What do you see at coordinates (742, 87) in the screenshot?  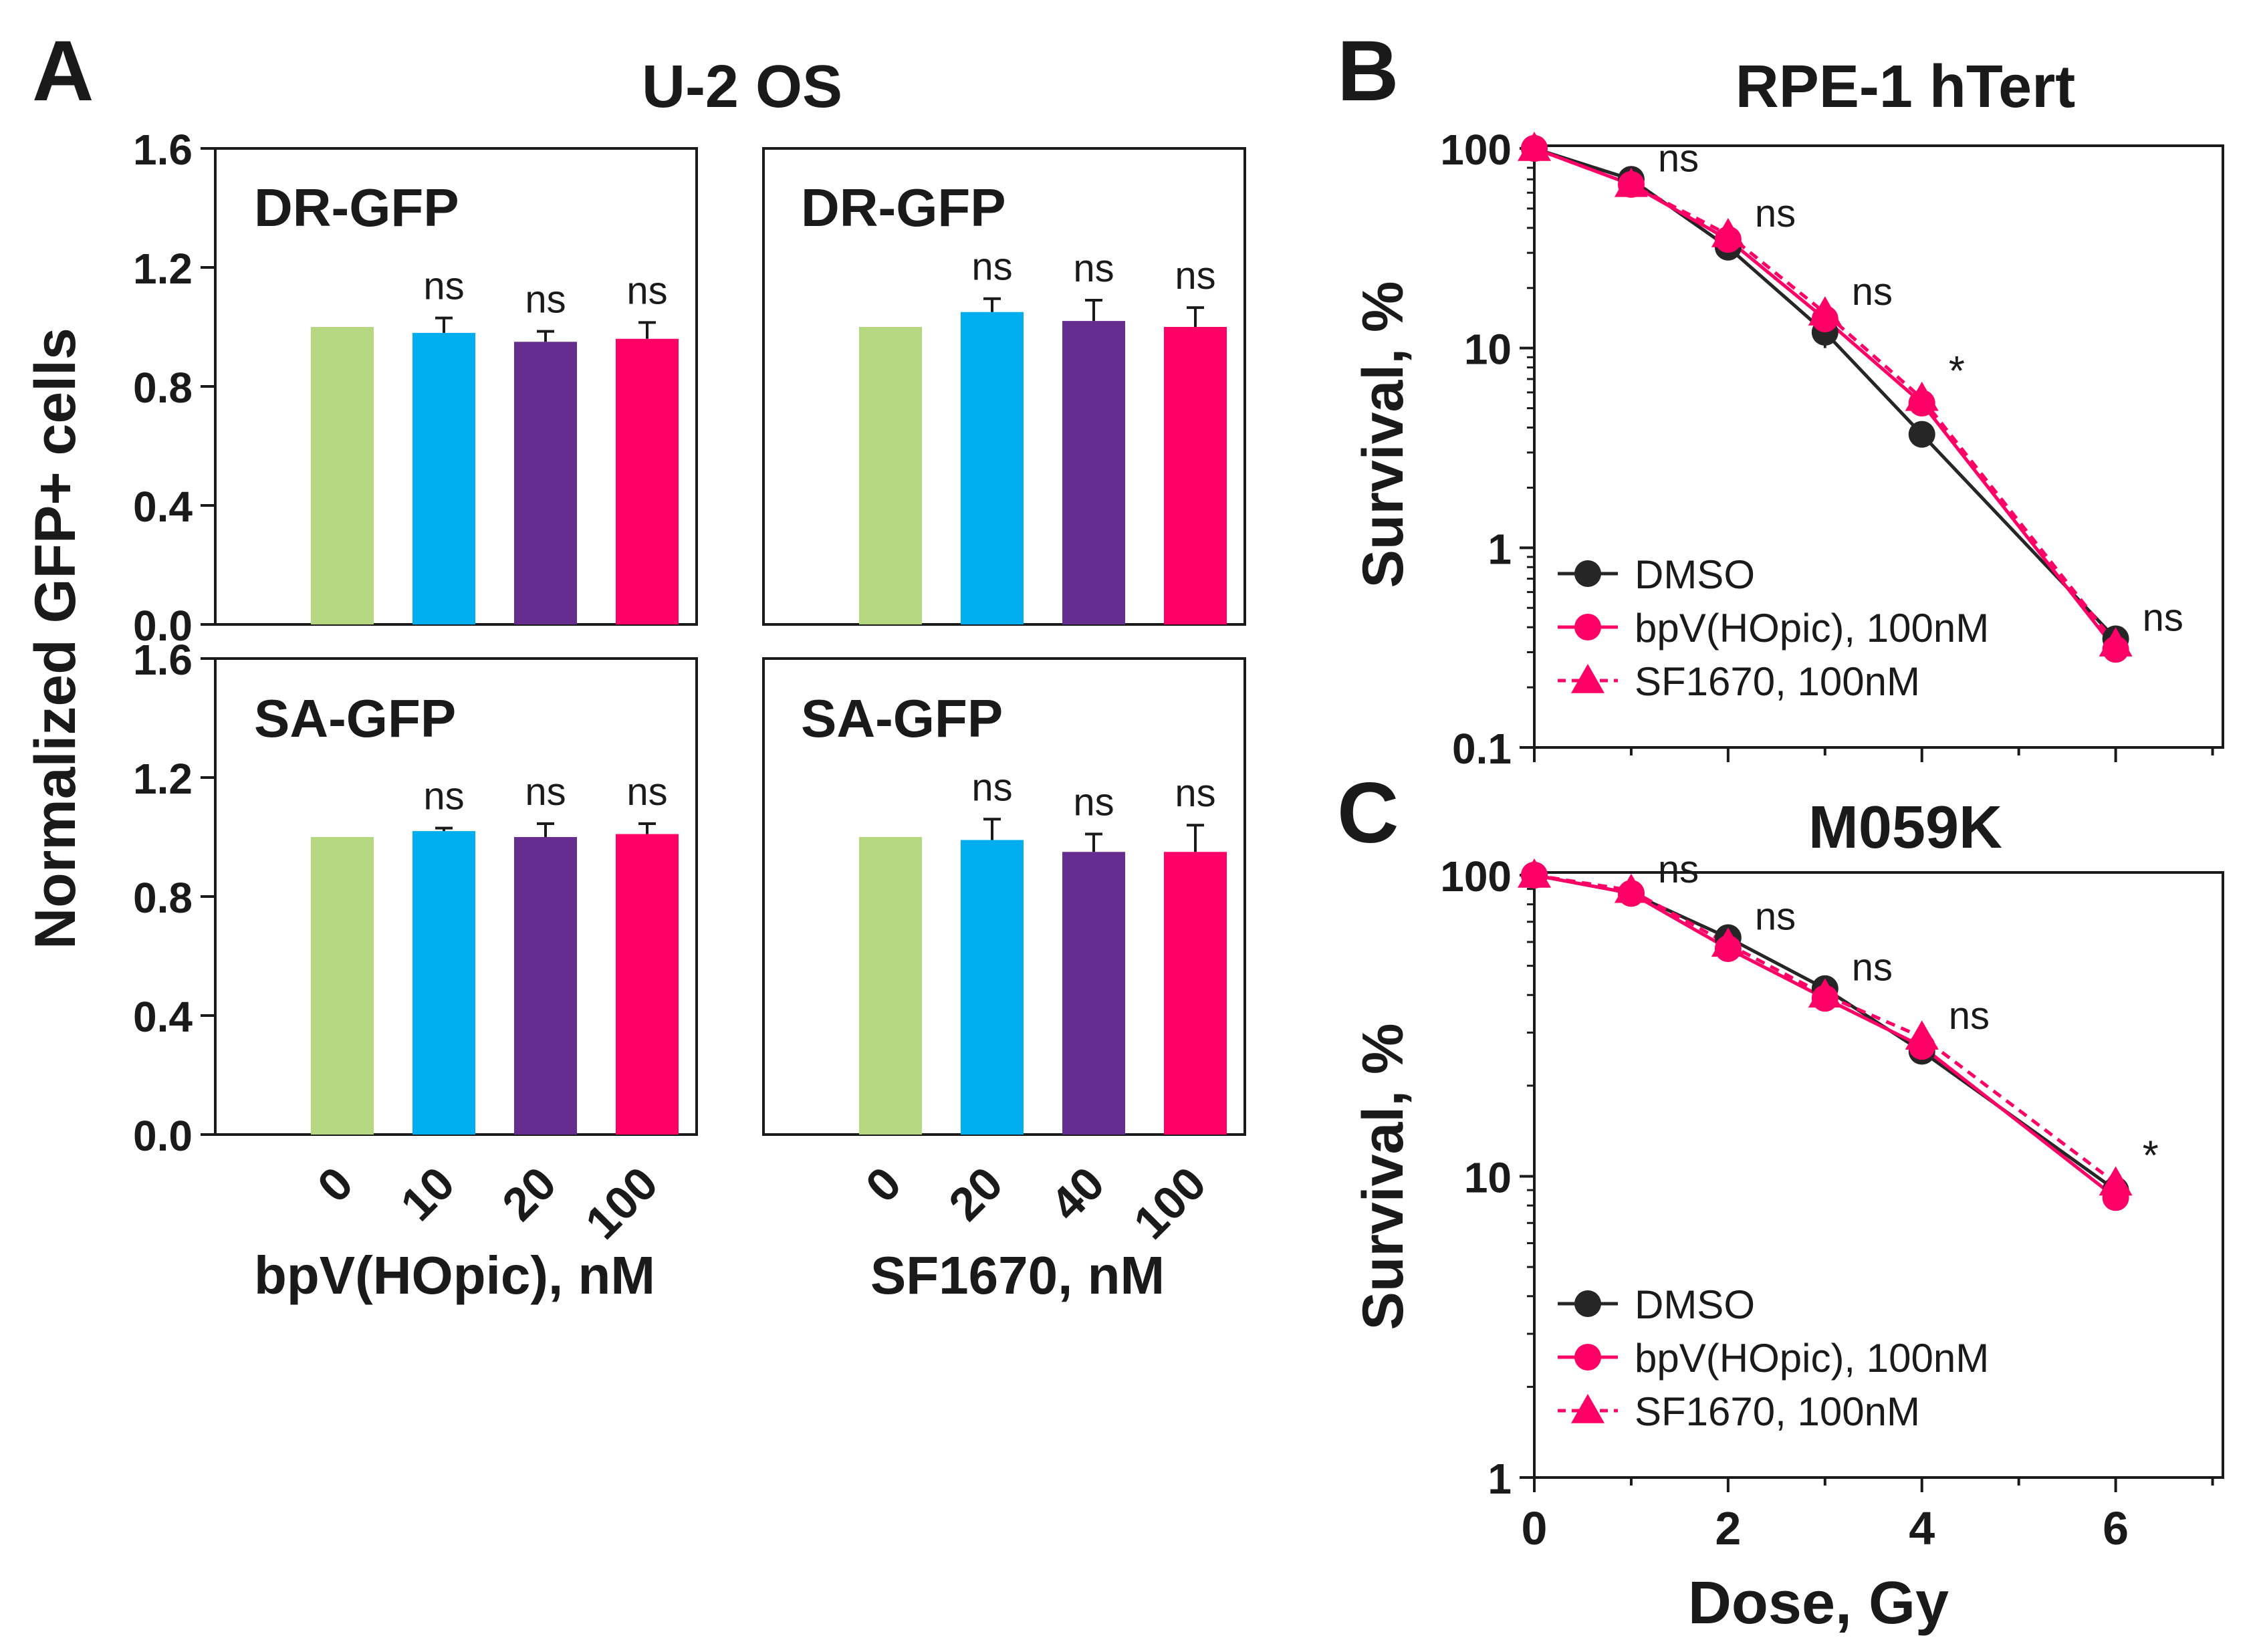 I see `panel-a-title: U-2 OS` at bounding box center [742, 87].